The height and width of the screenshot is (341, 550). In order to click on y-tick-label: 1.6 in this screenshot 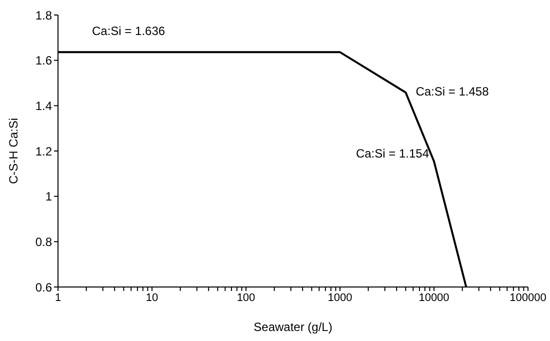, I will do `click(43, 61)`.